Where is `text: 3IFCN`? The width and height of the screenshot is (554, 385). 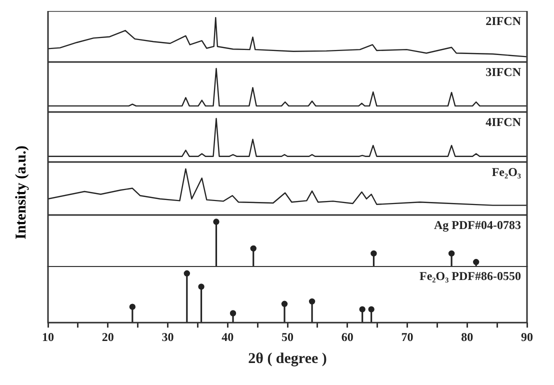 text: 3IFCN is located at coordinates (504, 72).